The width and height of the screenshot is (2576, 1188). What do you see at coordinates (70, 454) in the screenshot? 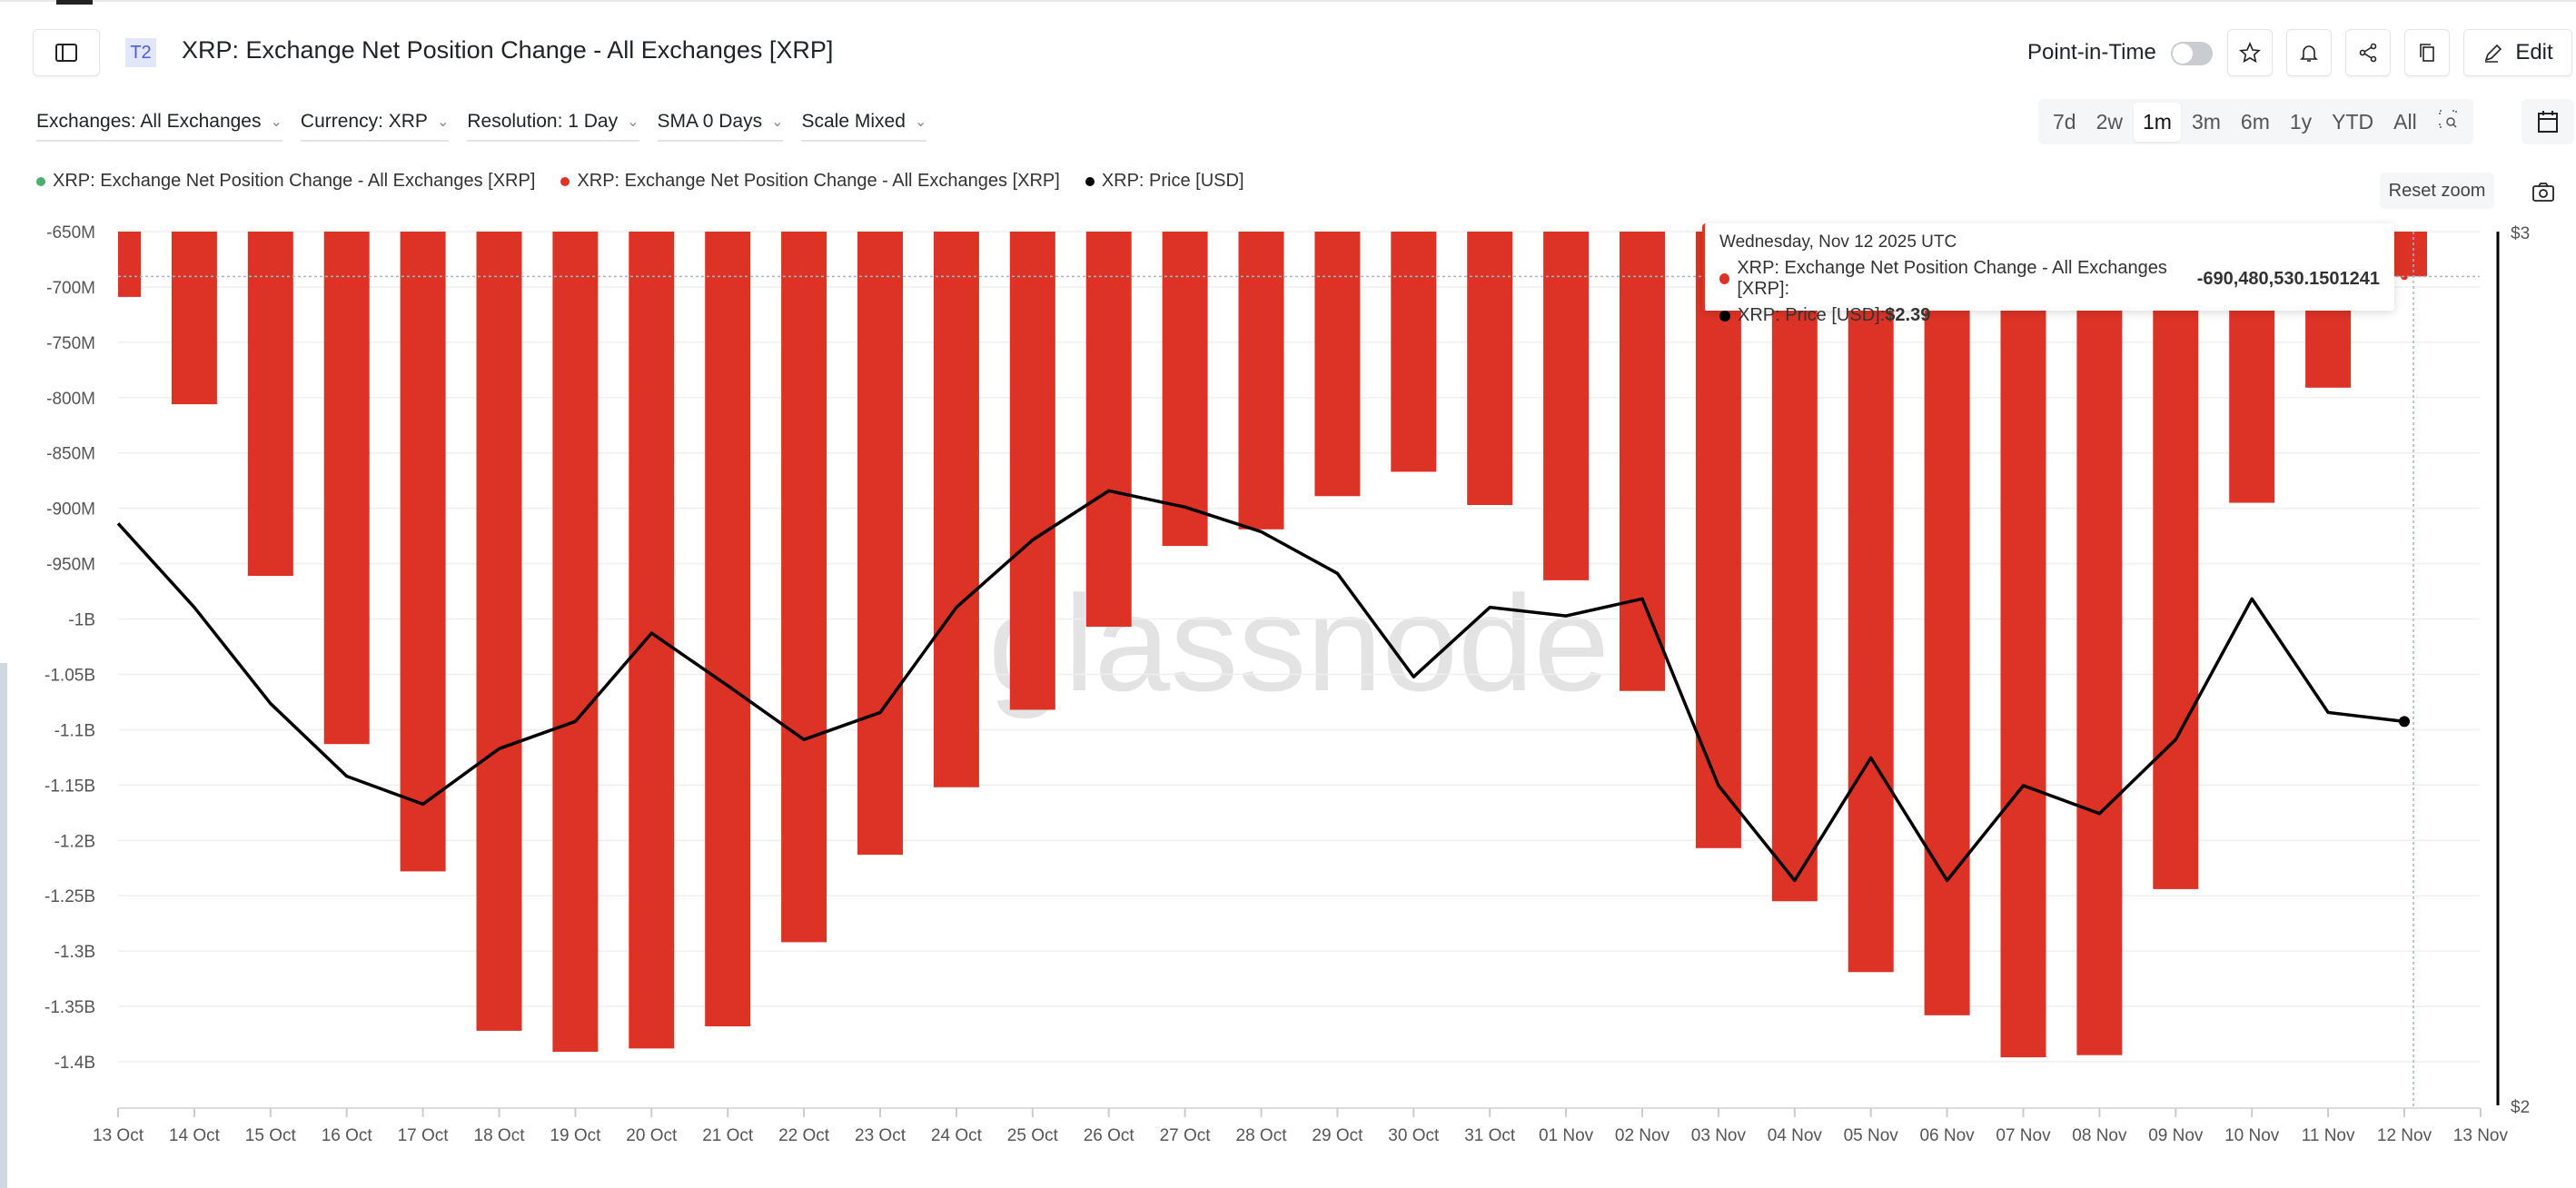
I see `y-tick-label: -850M` at bounding box center [70, 454].